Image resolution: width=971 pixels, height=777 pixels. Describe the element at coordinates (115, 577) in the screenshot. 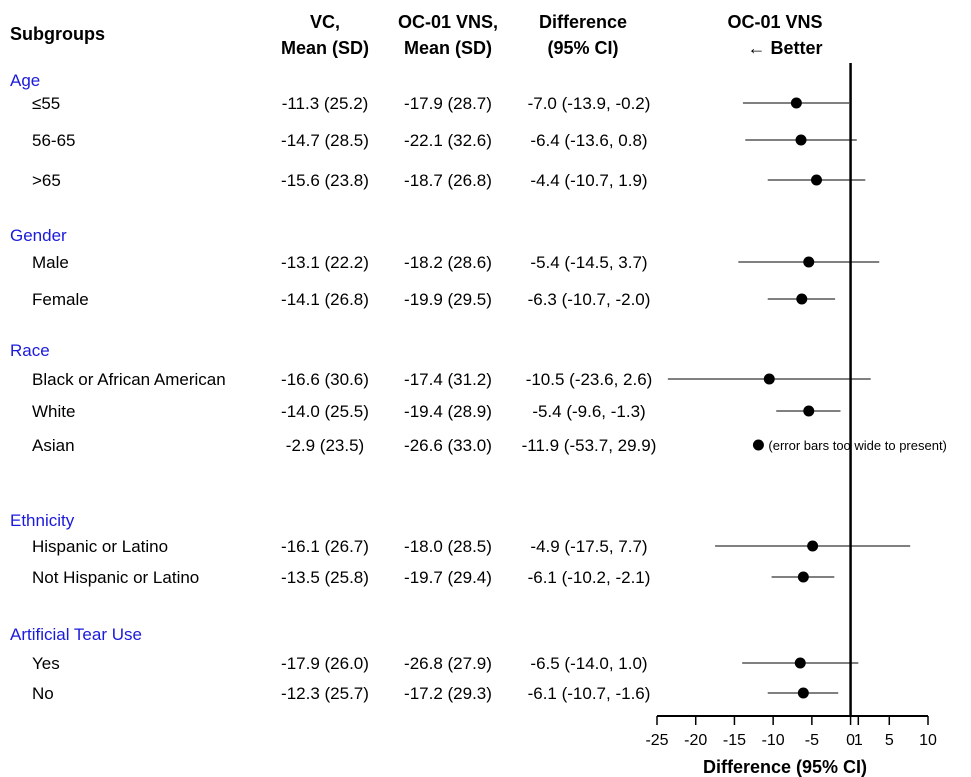

I see `row-label: Not Hispanic or Latino` at that location.